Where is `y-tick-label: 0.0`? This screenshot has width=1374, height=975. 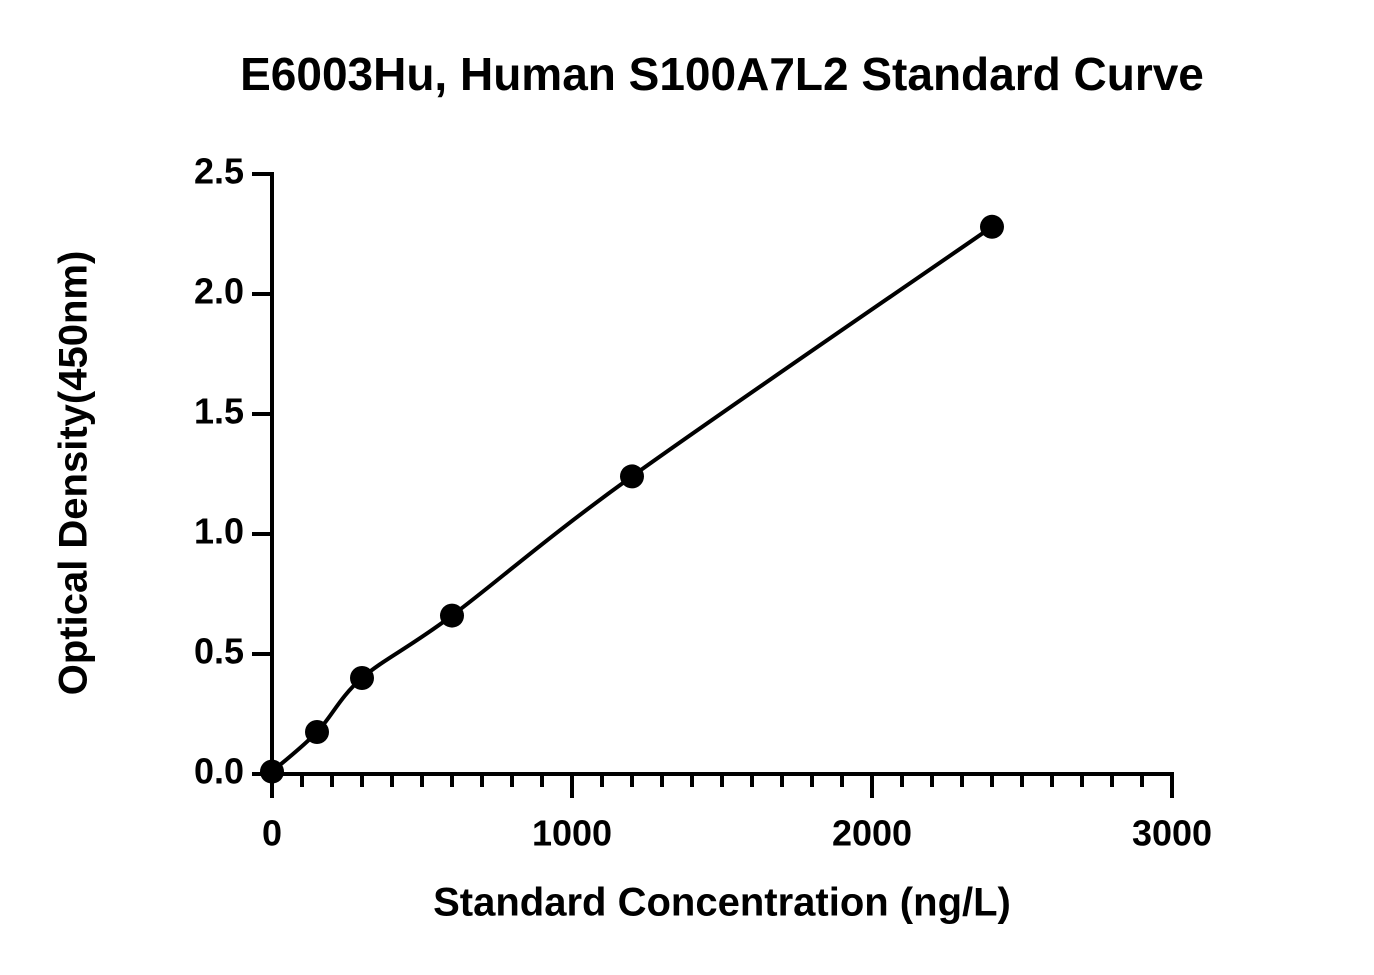 y-tick-label: 0.0 is located at coordinates (219, 771).